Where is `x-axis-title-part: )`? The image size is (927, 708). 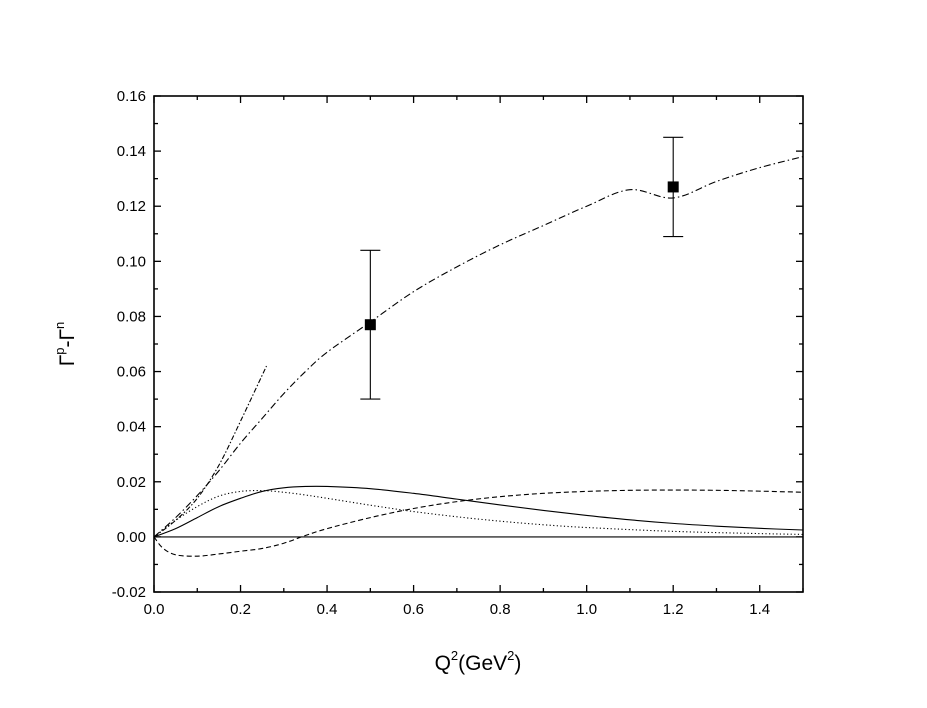 x-axis-title-part: ) is located at coordinates (517, 663).